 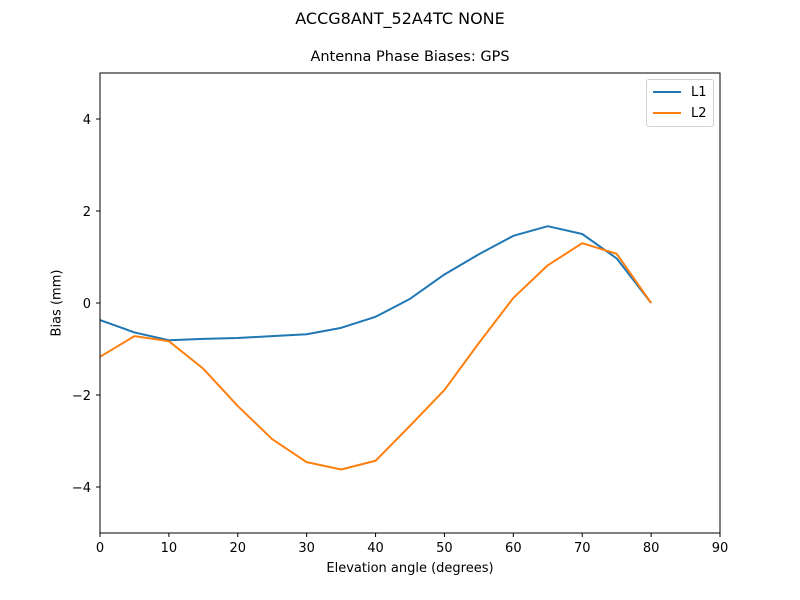 What do you see at coordinates (651, 548) in the screenshot?
I see `x-tick-label: 80` at bounding box center [651, 548].